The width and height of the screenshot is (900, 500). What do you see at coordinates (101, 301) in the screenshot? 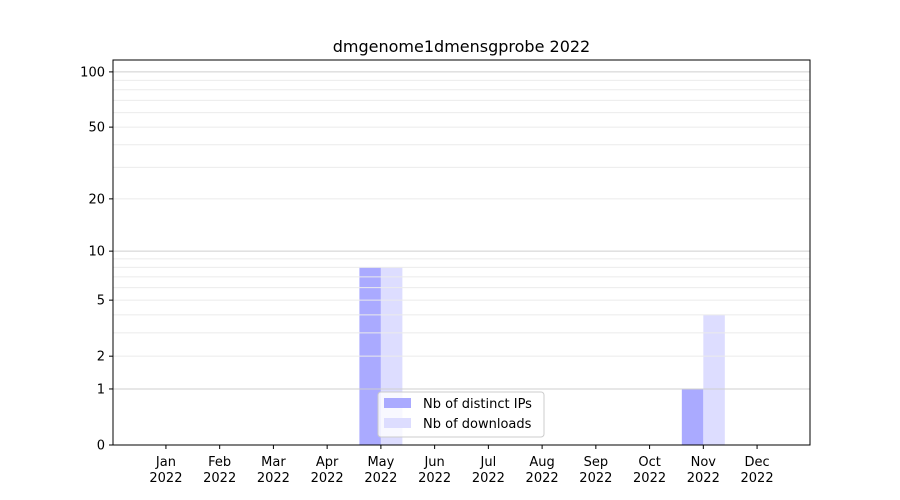
I see `y-tick-label: 5` at bounding box center [101, 301].